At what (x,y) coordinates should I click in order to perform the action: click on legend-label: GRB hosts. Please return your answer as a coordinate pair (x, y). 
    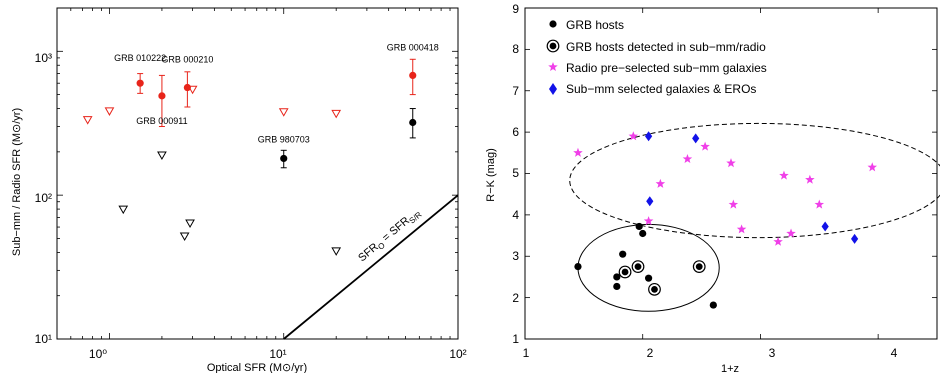
    Looking at the image, I should click on (595, 25).